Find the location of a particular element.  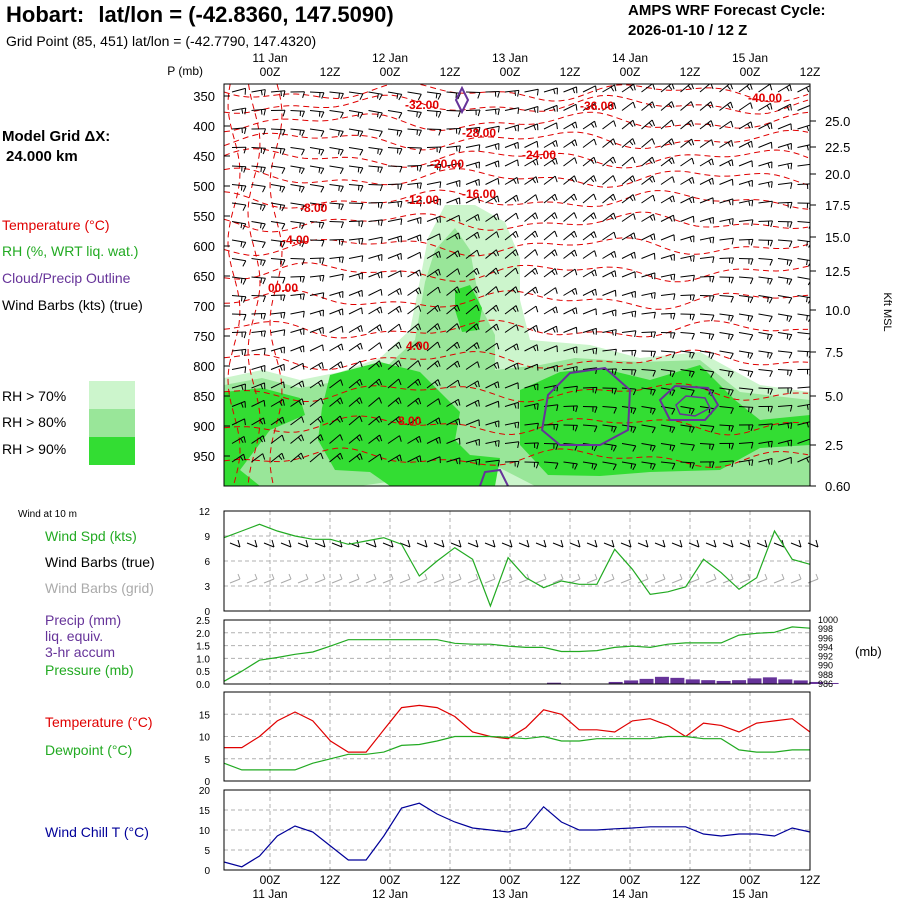

wind-panel-background is located at coordinates (517, 561).